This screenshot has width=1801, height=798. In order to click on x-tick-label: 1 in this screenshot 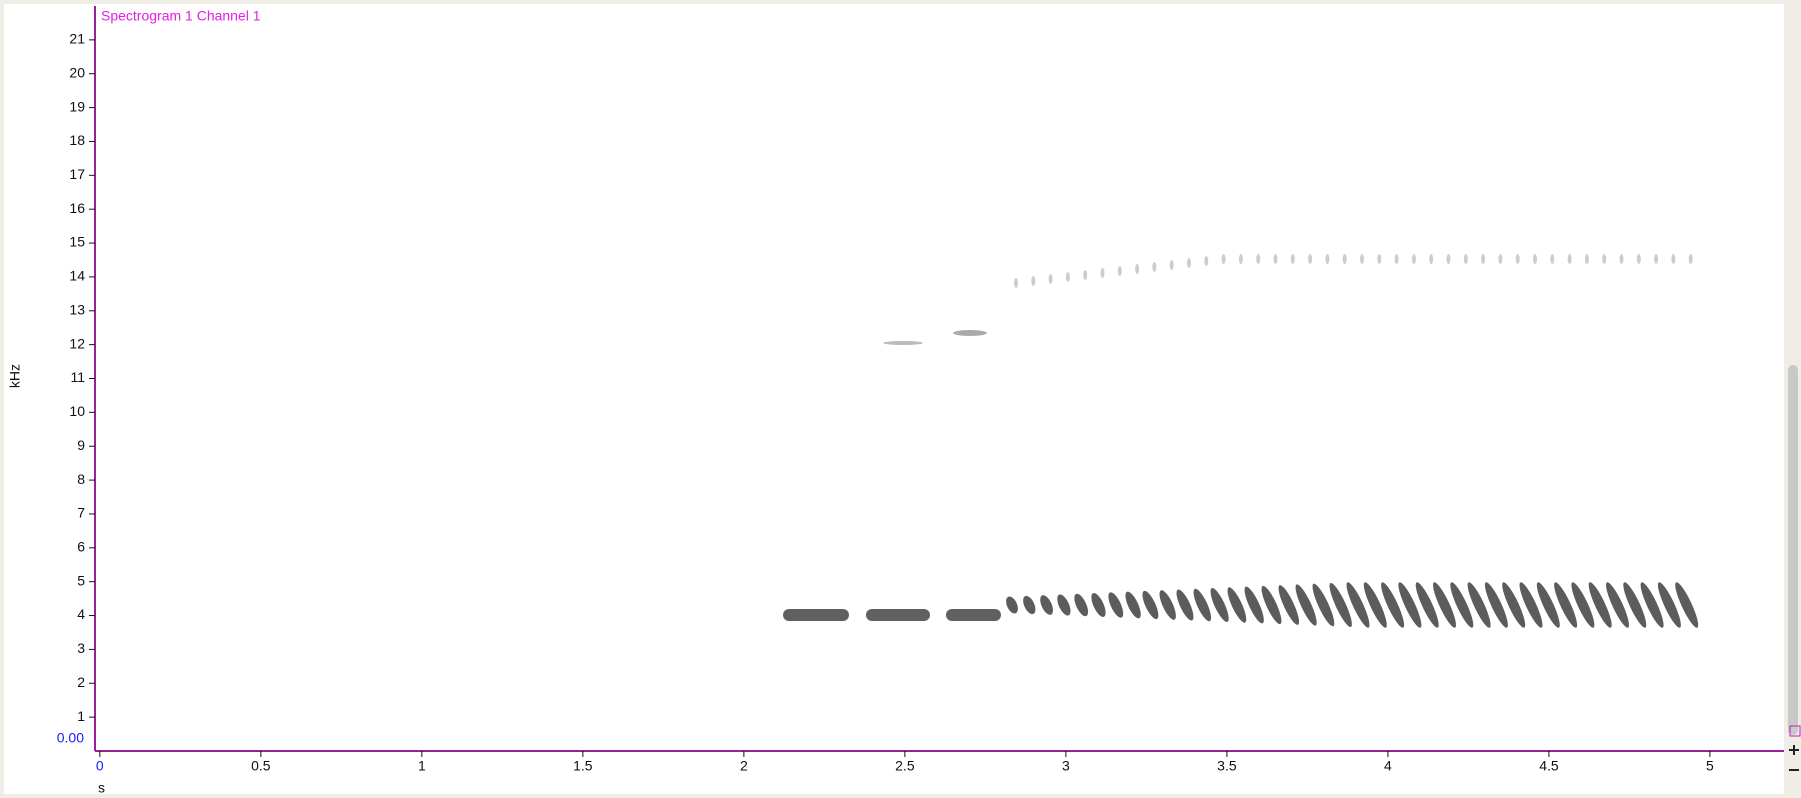, I will do `click(422, 766)`.